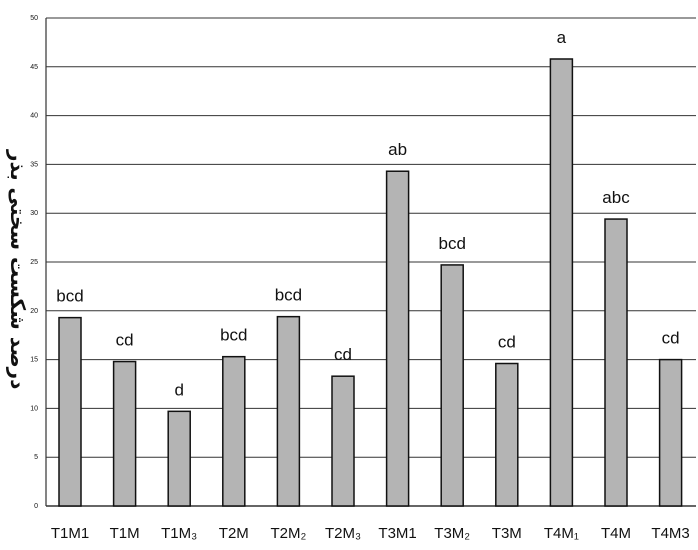 Image resolution: width=698 pixels, height=550 pixels. What do you see at coordinates (34, 18) in the screenshot?
I see `y-tick-label: 50` at bounding box center [34, 18].